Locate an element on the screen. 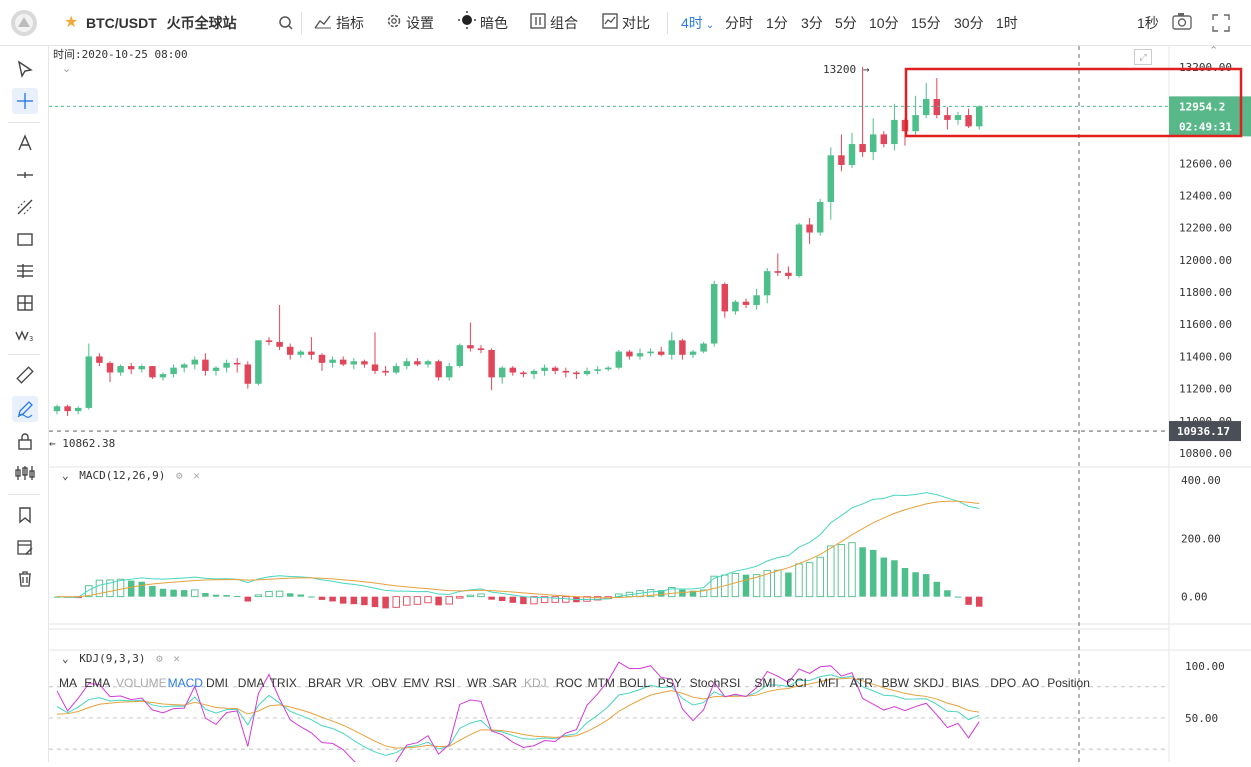 The width and height of the screenshot is (1251, 767). indicator-tab-obv: OBV is located at coordinates (384, 683).